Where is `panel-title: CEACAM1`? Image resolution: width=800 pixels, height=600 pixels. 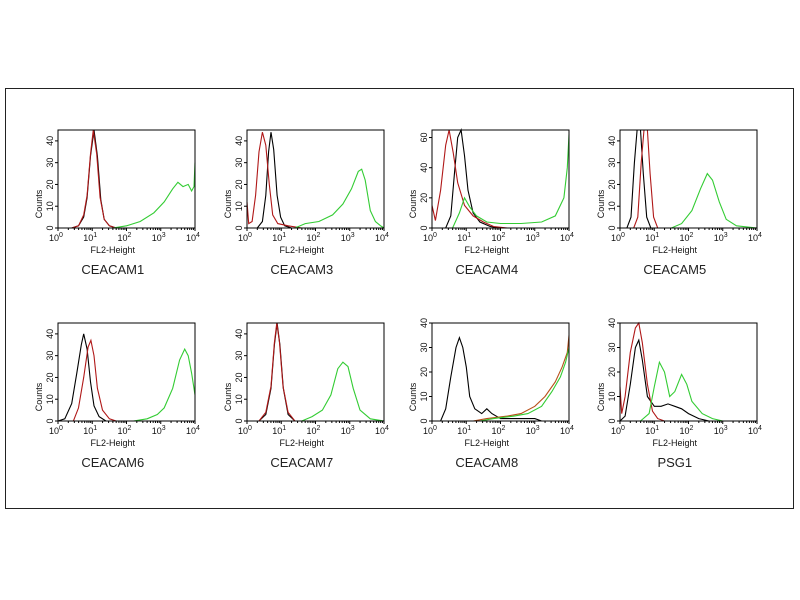
panel-title: CEACAM1 is located at coordinates (112, 269).